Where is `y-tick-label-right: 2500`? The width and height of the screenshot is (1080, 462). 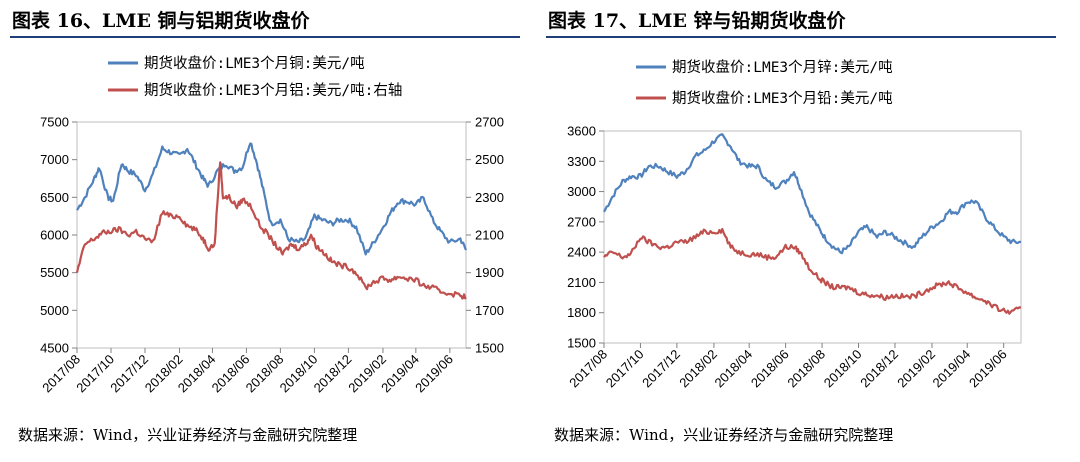 y-tick-label-right: 2500 is located at coordinates (489, 159).